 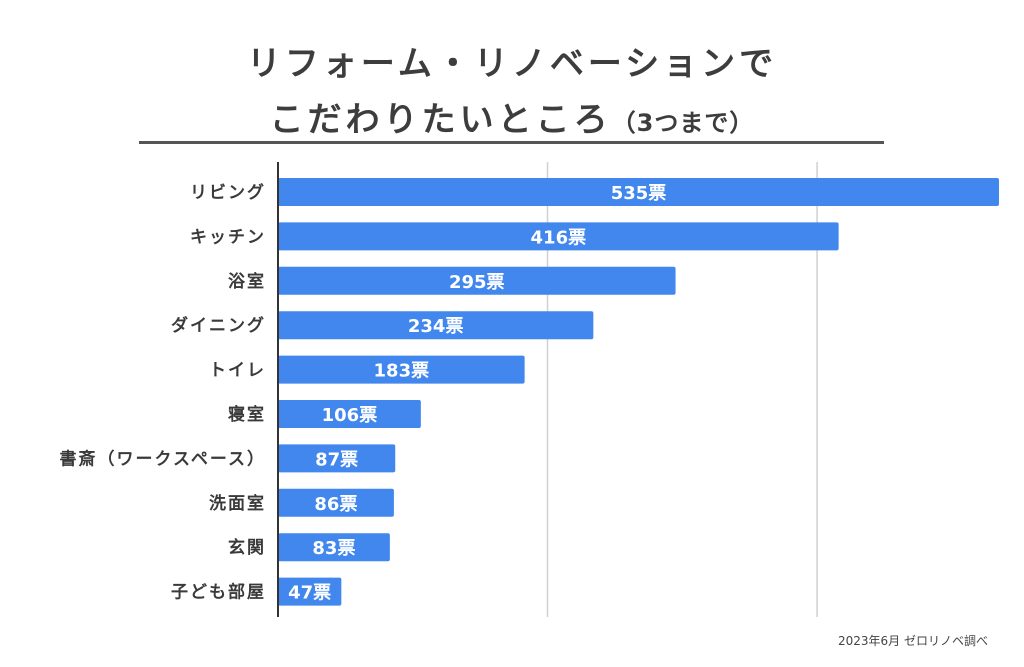 What do you see at coordinates (237, 371) in the screenshot?
I see `category-label-4: トイレ` at bounding box center [237, 371].